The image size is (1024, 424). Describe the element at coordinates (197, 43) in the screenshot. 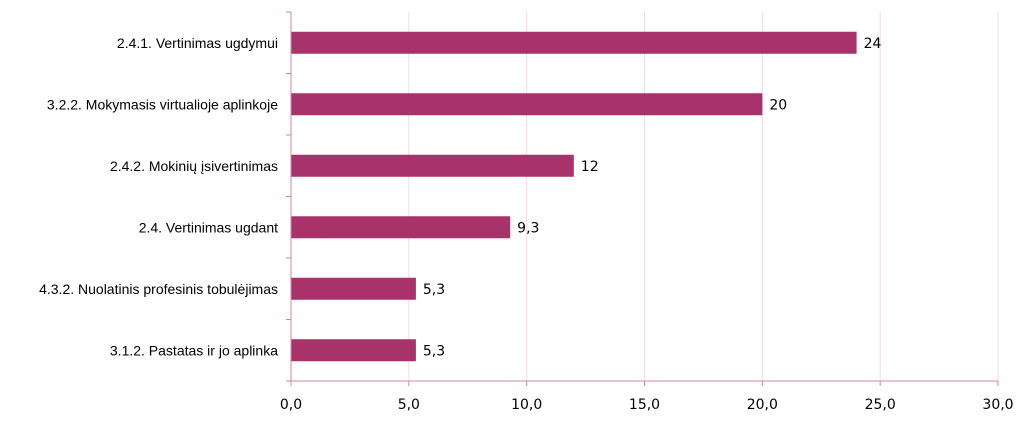

I see `category-label: 2.4.1. Vertinimas ugdymui` at that location.